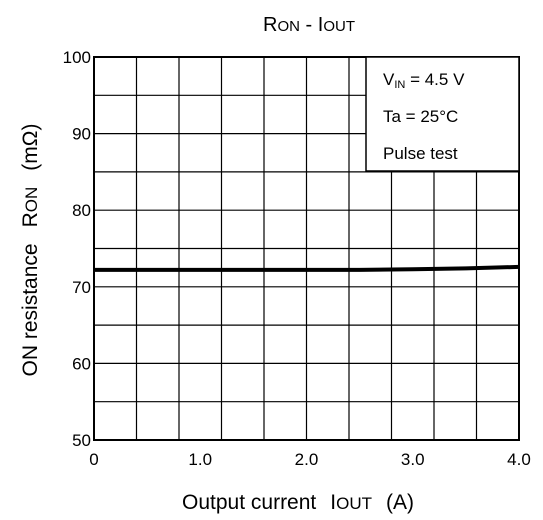  I want to click on title-symbol: R, so click(270, 25).